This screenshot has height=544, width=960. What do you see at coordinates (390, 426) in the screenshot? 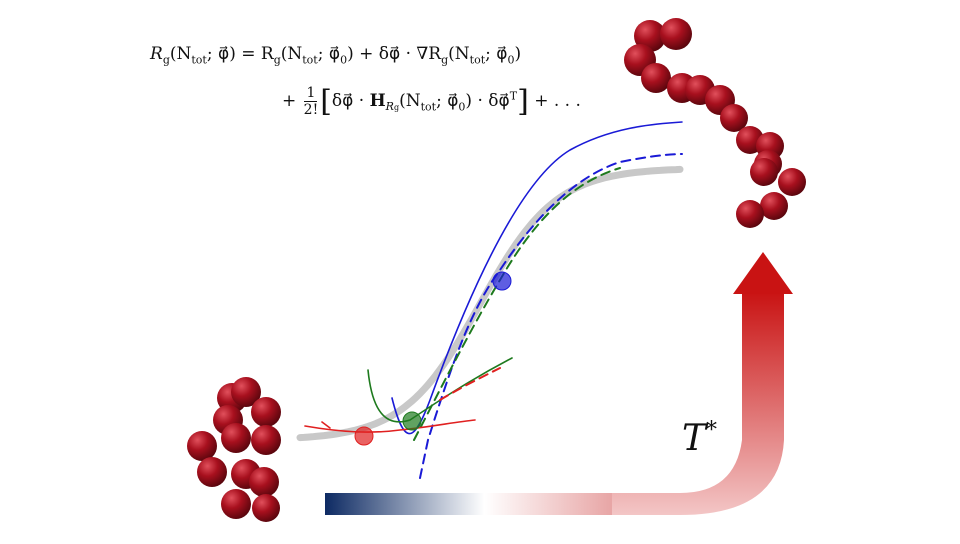
I see `red-quadratic-curve` at bounding box center [390, 426].